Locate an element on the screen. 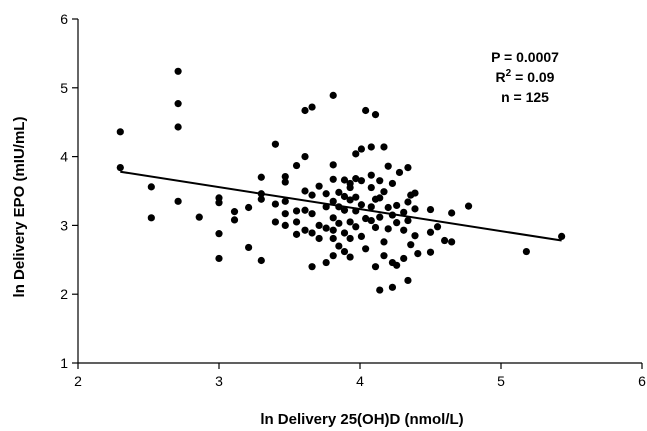  p-value-annotation: P = 0.0007 is located at coordinates (525, 57).